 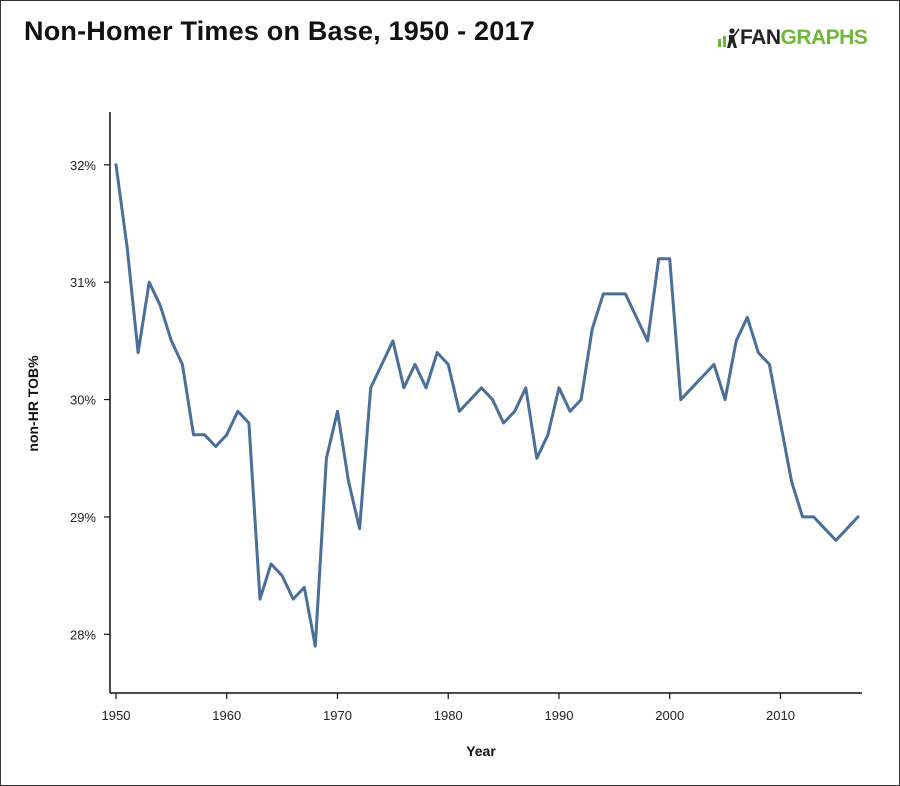 What do you see at coordinates (448, 715) in the screenshot?
I see `x-tick-label: 1980` at bounding box center [448, 715].